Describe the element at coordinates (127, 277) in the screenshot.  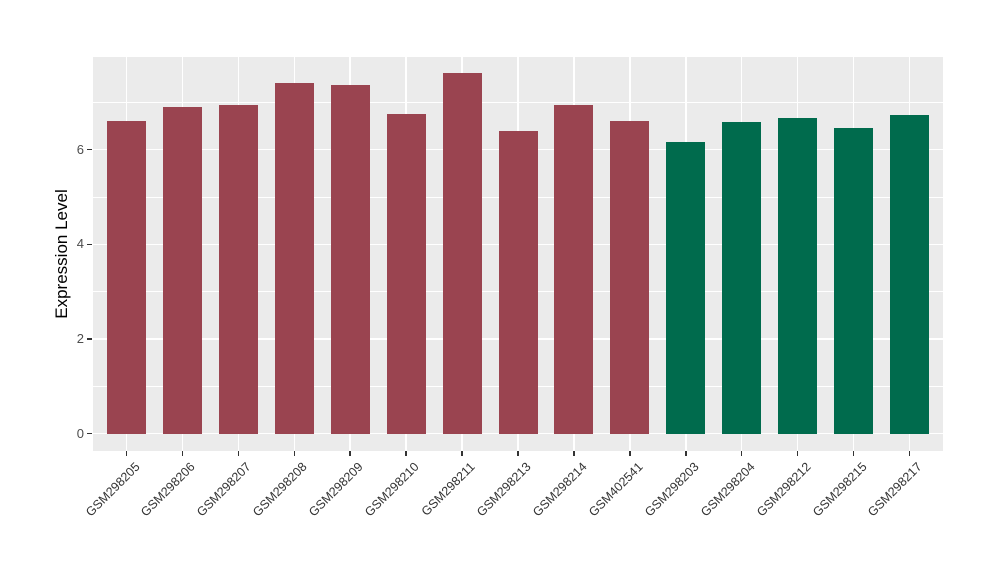
I see `bar-GSM298205` at that location.